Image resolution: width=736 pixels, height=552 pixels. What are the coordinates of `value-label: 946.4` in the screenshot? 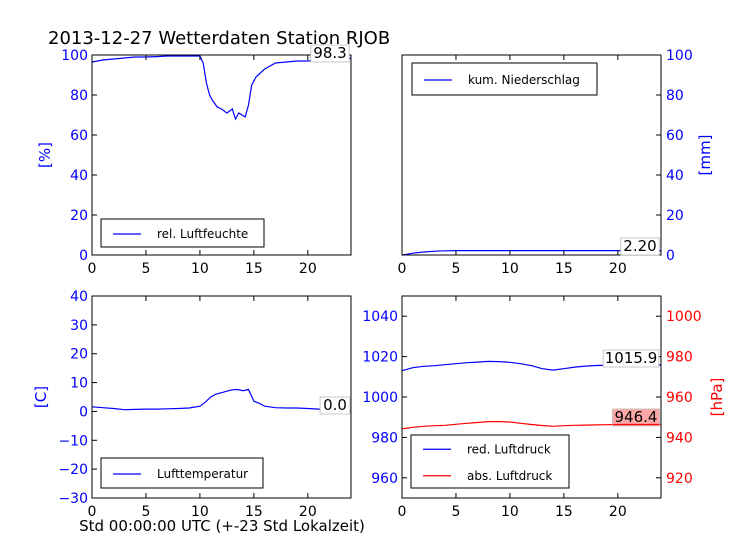 It's located at (636, 417).